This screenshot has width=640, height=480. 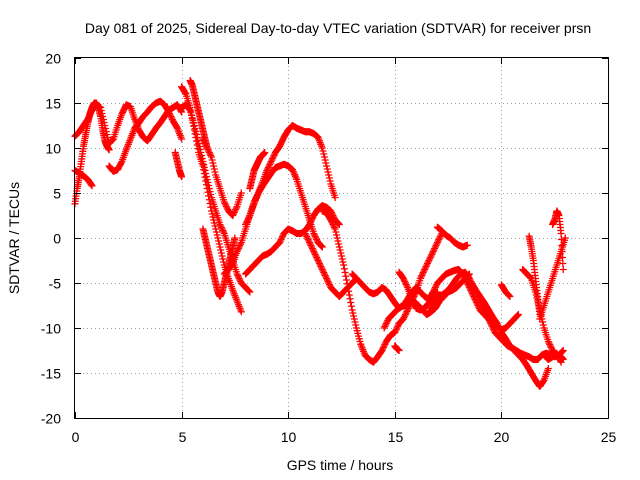 I want to click on y-tick-label: -5, so click(x=55, y=284).